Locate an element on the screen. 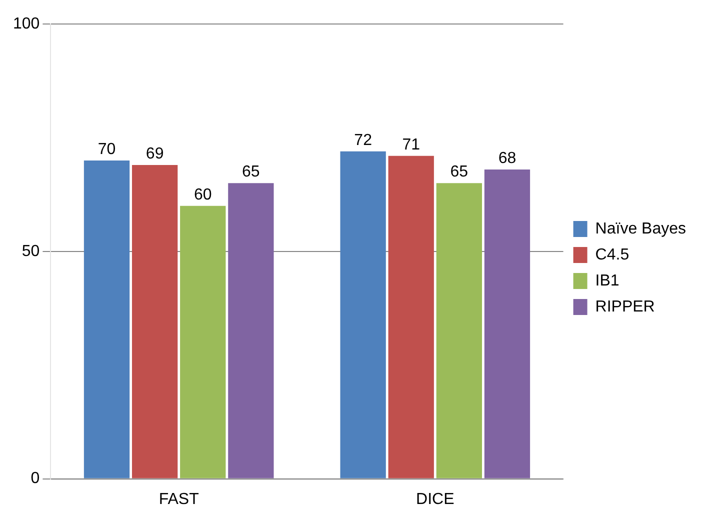  data-label: 60 is located at coordinates (203, 195).